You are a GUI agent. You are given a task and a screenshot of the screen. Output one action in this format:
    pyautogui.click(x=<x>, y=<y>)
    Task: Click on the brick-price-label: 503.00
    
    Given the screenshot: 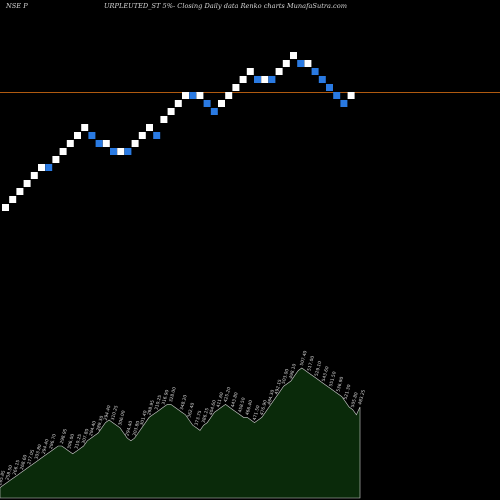 What is the action you would take?
    pyautogui.click(x=286, y=376)
    